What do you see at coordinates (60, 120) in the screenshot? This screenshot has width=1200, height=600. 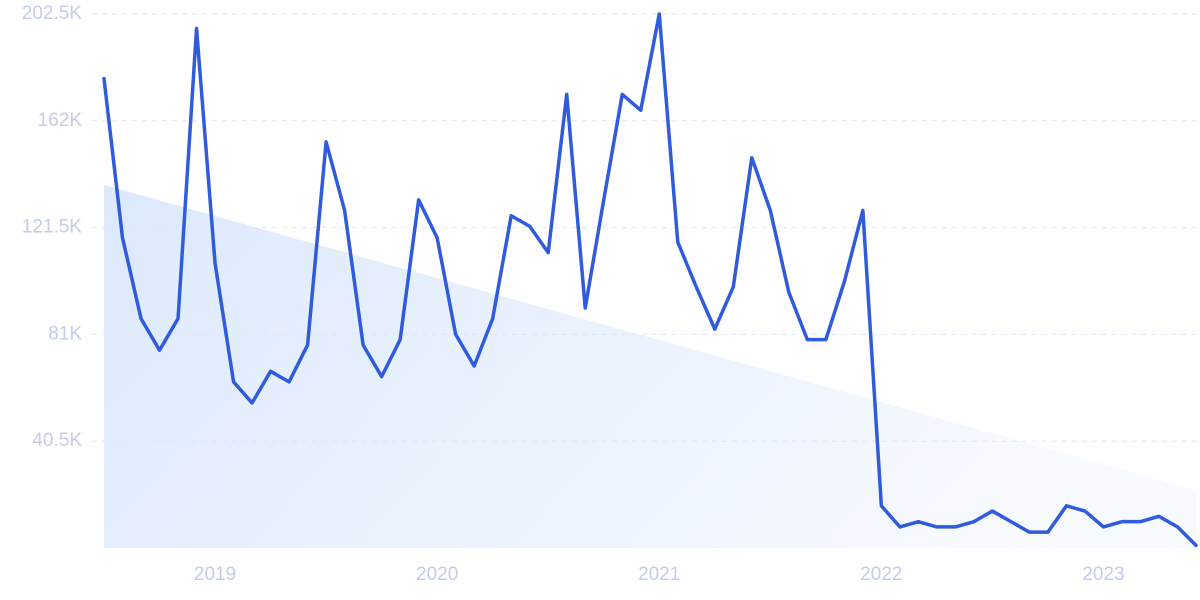 I see `y-tick-label: 162K` at bounding box center [60, 120].